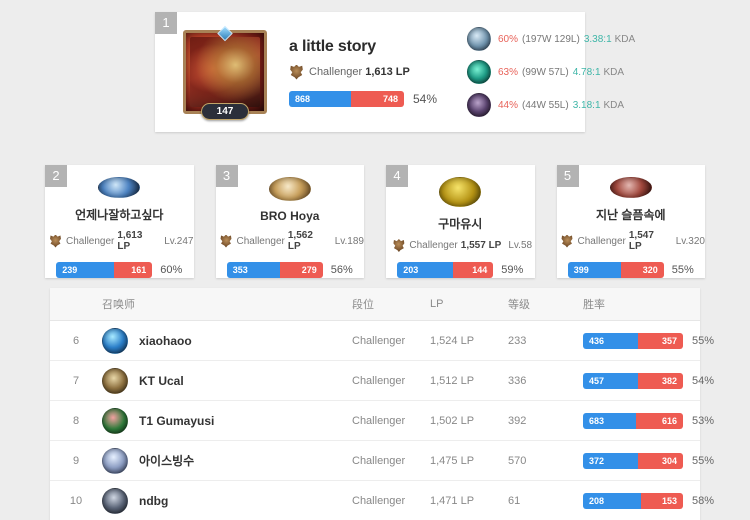 The width and height of the screenshot is (750, 520). Describe the element at coordinates (375, 304) in the screenshot. I see `table-header-row: 召唤师 段位 LP 等级 胜率` at that location.